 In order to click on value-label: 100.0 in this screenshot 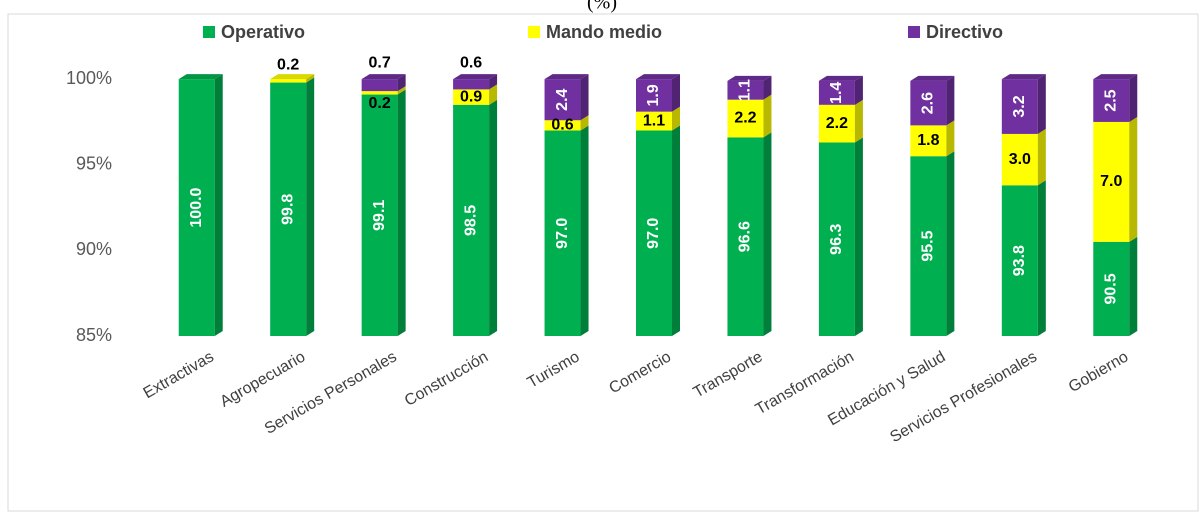, I will do `click(196, 207)`.